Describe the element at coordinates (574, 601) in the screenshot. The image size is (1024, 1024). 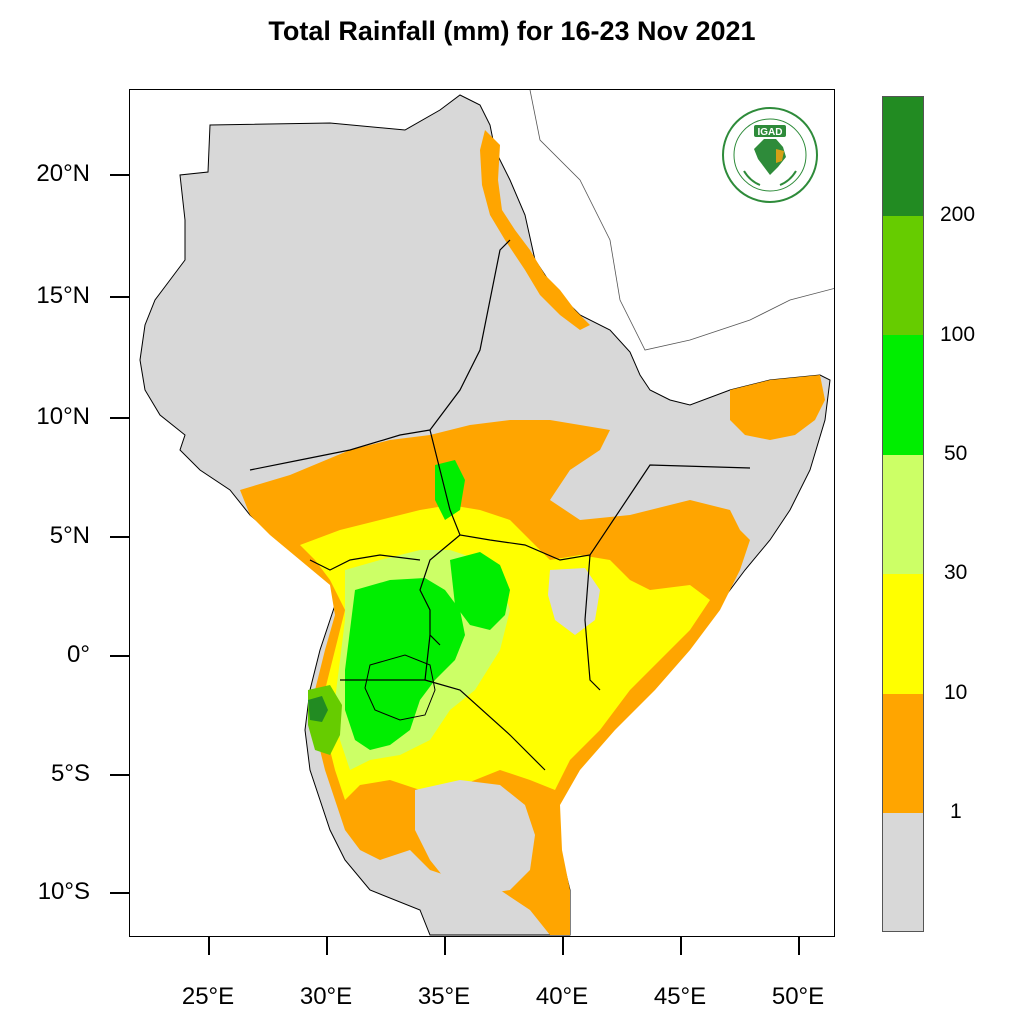
I see `dry-patch-kenya` at that location.